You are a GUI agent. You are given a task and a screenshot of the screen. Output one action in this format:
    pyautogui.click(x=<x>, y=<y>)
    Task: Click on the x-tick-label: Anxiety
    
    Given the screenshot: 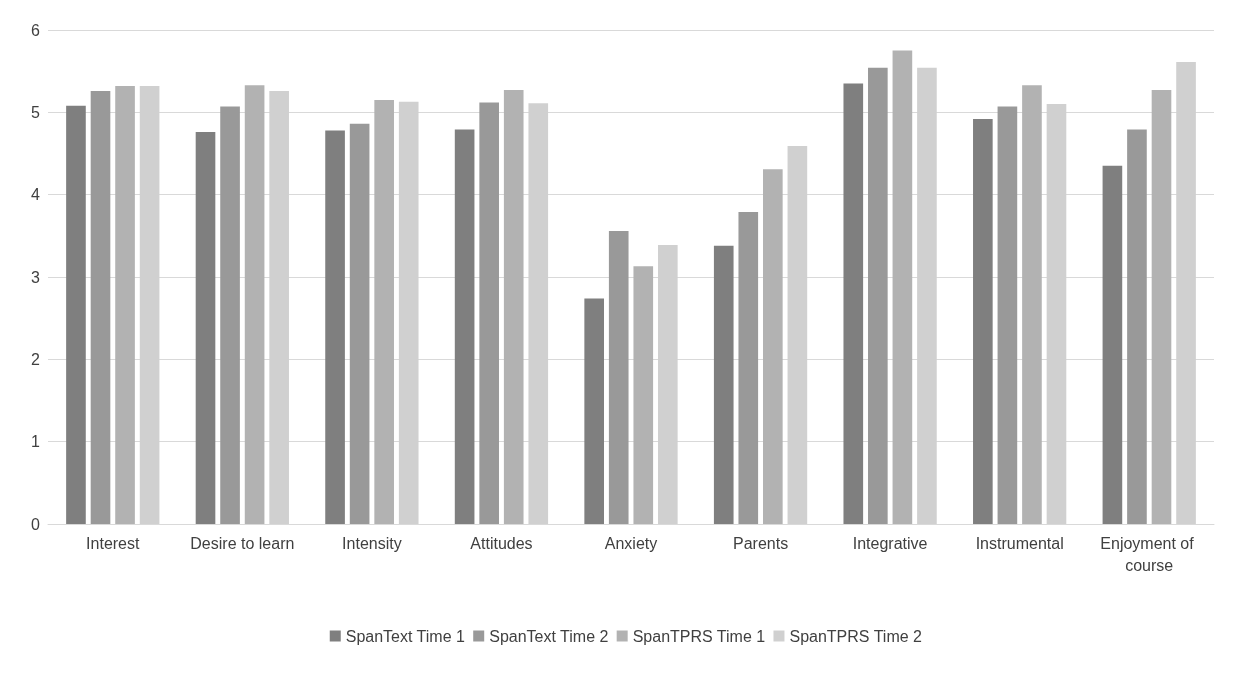 What is the action you would take?
    pyautogui.click(x=631, y=543)
    